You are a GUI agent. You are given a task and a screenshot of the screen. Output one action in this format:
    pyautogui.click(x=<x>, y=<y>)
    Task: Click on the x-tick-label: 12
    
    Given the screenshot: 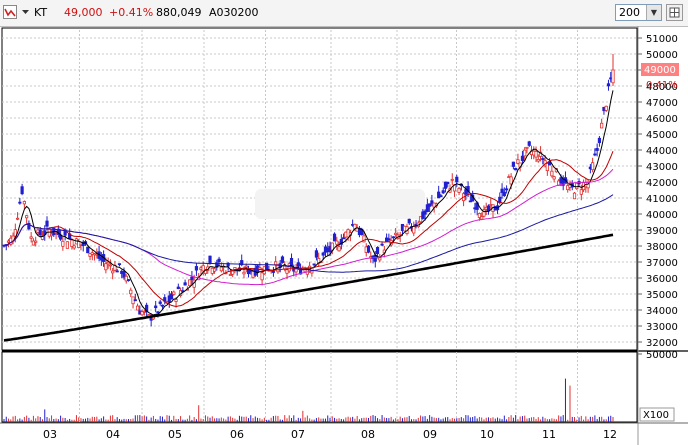 What is the action you would take?
    pyautogui.click(x=610, y=434)
    